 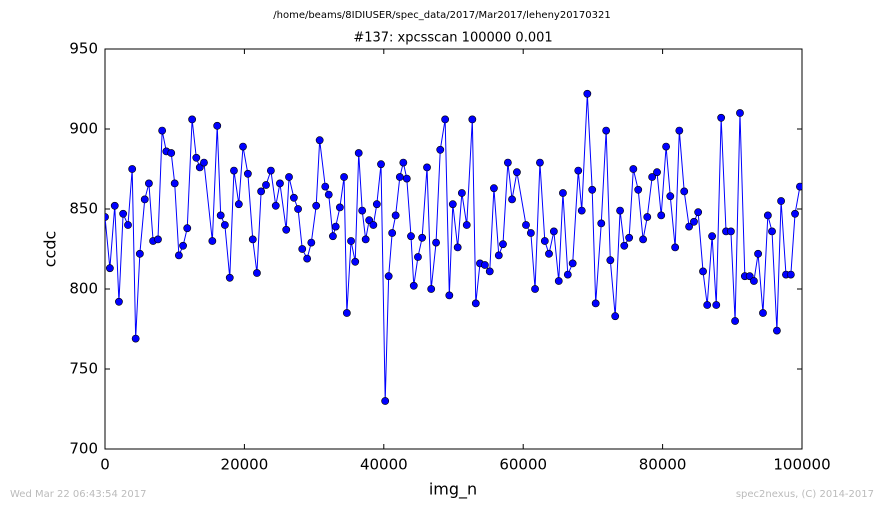 What do you see at coordinates (78, 494) in the screenshot?
I see `footer-date: Wed Mar 22 06:43:54 2017` at bounding box center [78, 494].